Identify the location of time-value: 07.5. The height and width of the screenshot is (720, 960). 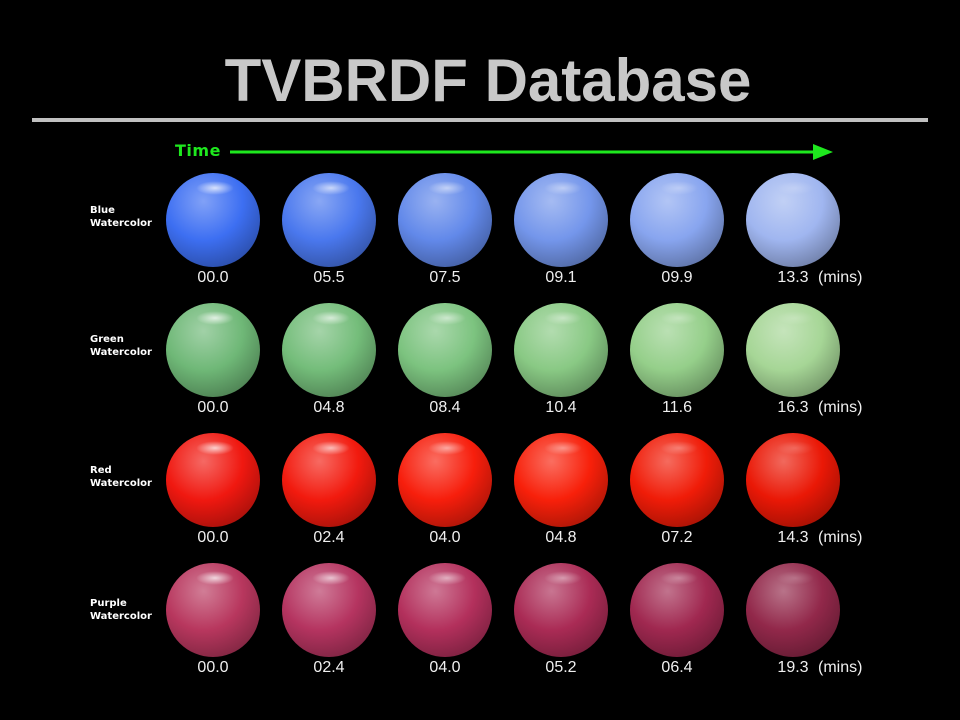
(445, 277).